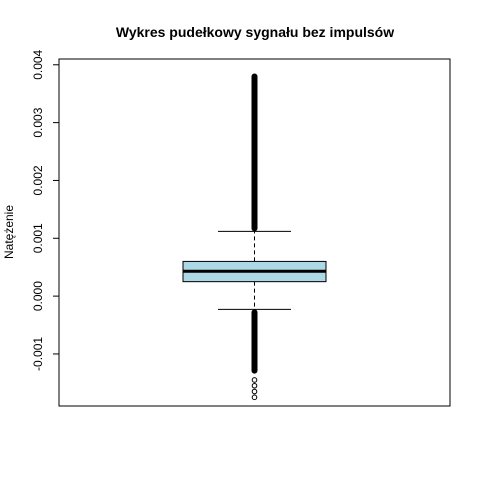 The width and height of the screenshot is (480, 480). I want to click on upper-outliers, so click(254, 152).